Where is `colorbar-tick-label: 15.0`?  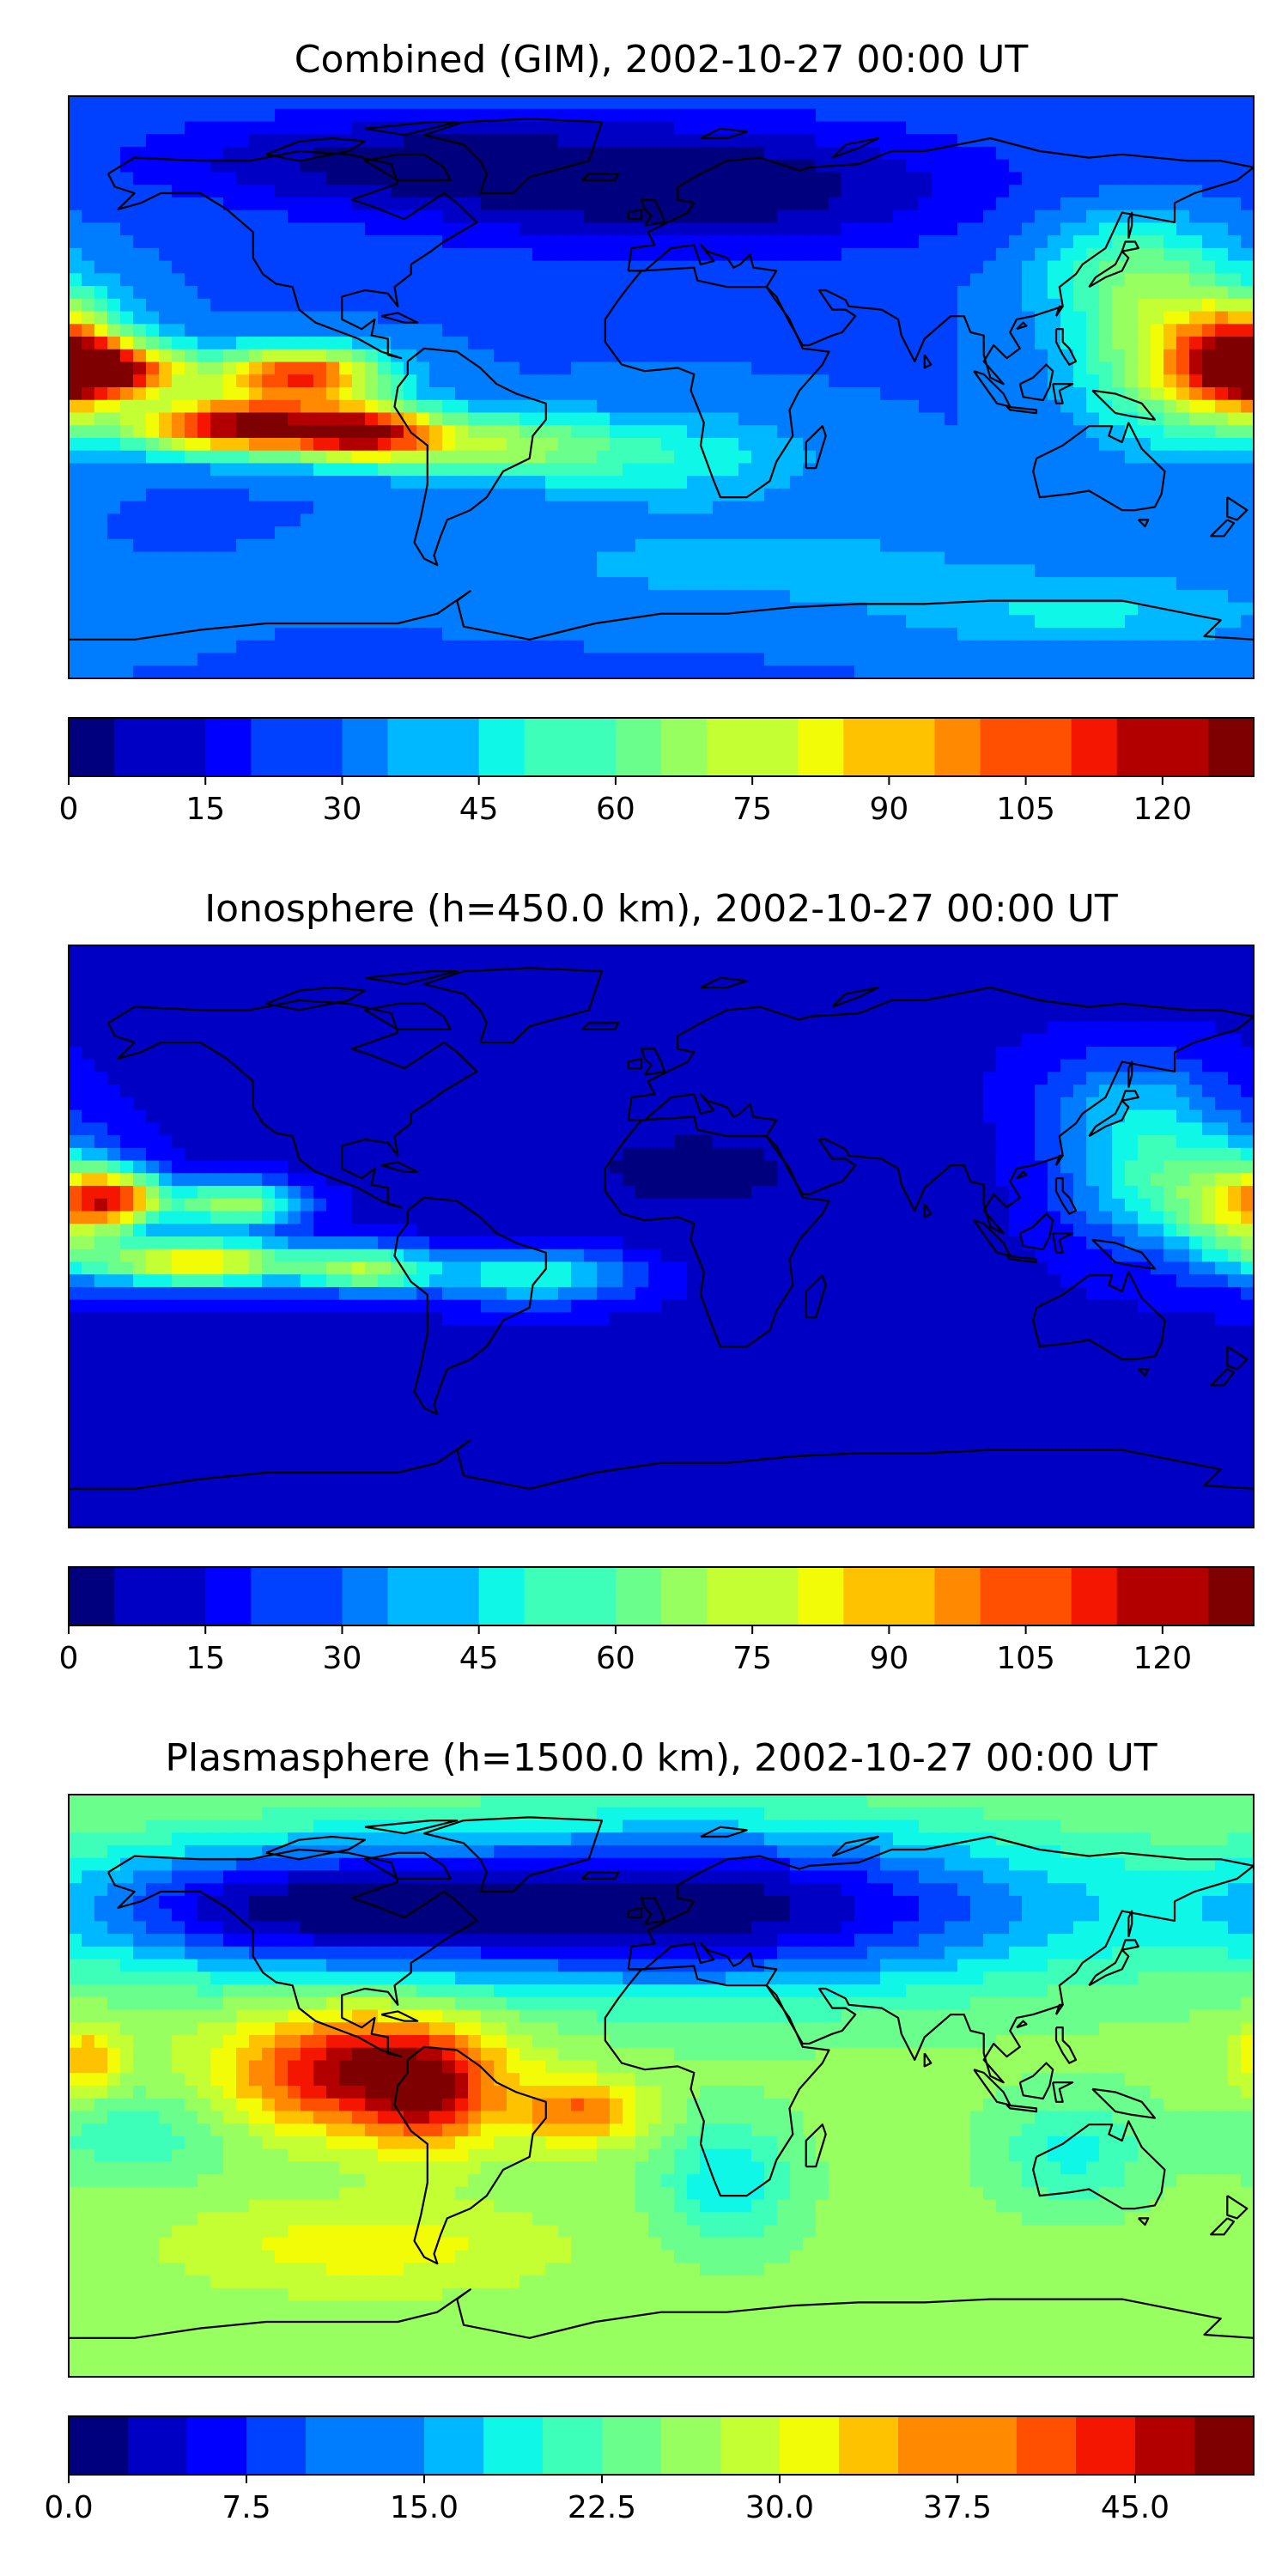
colorbar-tick-label: 15.0 is located at coordinates (424, 2507).